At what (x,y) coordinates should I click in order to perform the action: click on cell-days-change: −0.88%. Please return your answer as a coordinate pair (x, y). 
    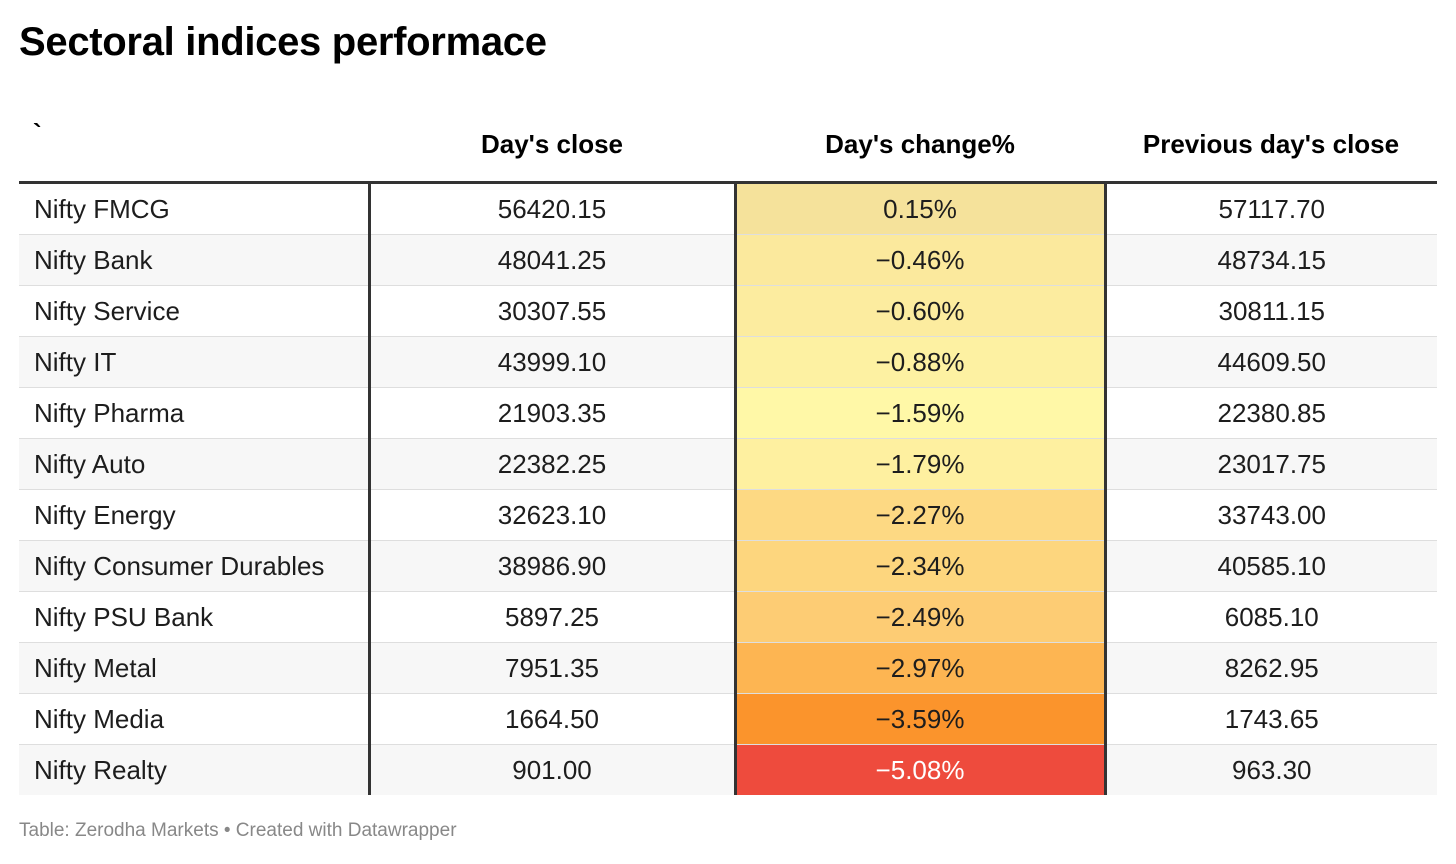
    Looking at the image, I should click on (921, 362).